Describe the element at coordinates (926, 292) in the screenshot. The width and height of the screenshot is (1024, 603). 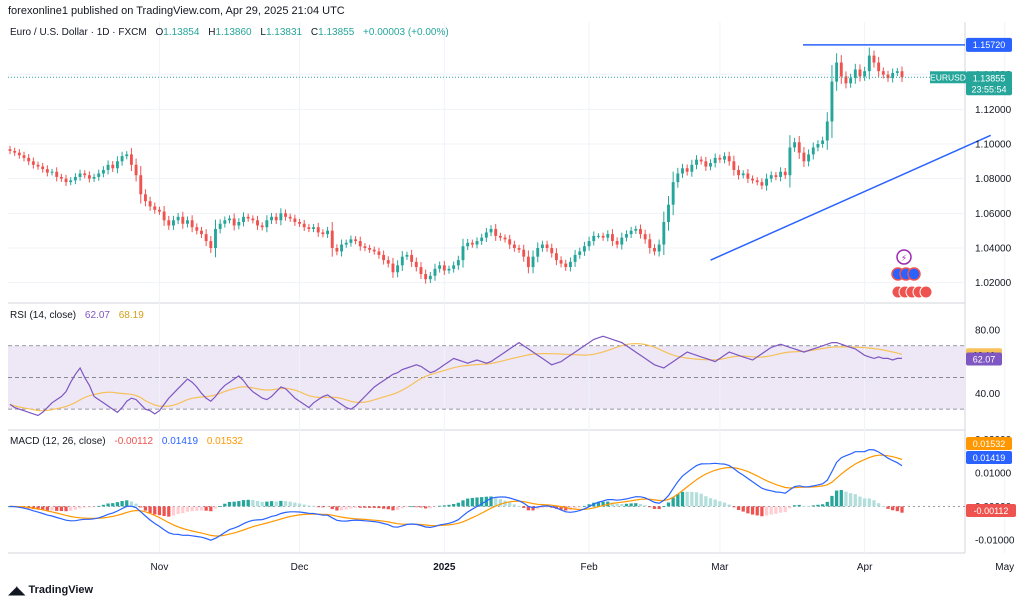
I see `flag-event-icon` at that location.